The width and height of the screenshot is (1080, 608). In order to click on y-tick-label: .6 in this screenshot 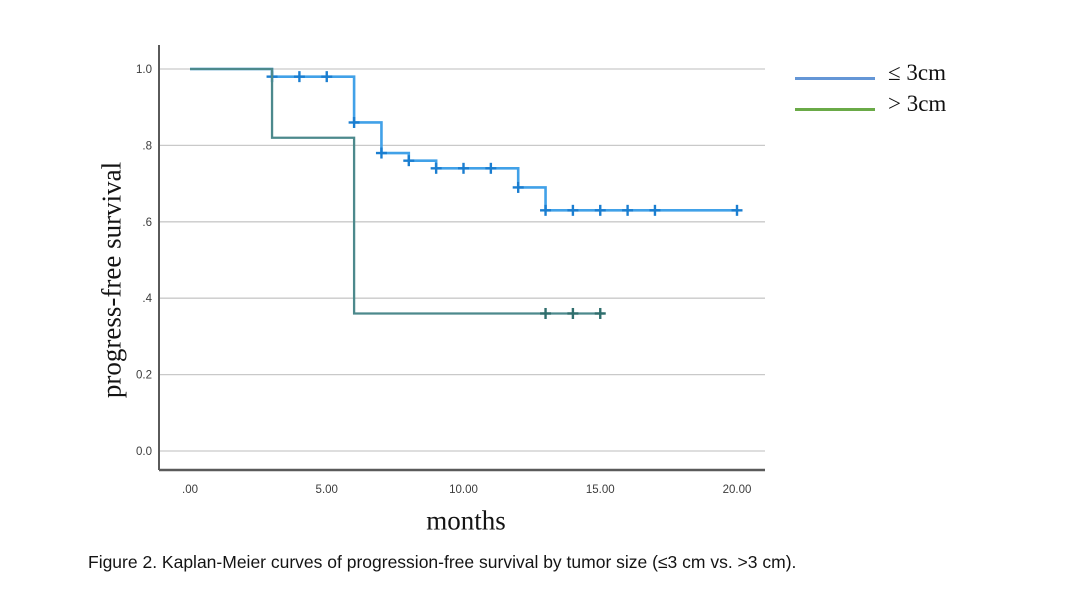, I will do `click(147, 223)`.